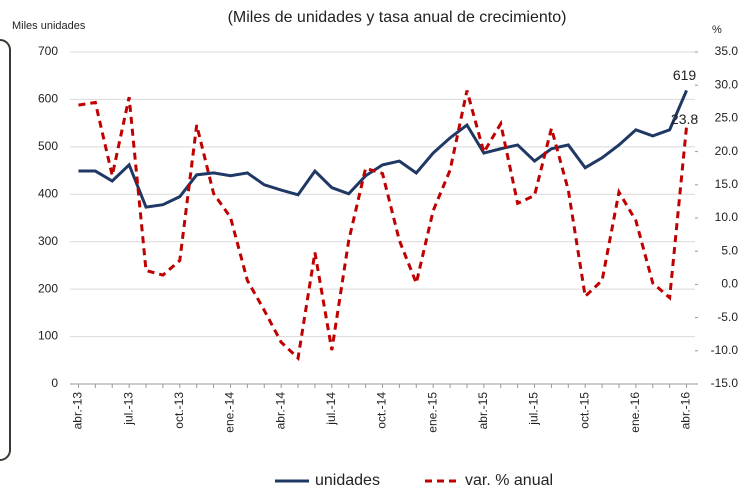 This screenshot has height=491, width=748. What do you see at coordinates (48, 288) in the screenshot?
I see `y-tick-label: 200` at bounding box center [48, 288].